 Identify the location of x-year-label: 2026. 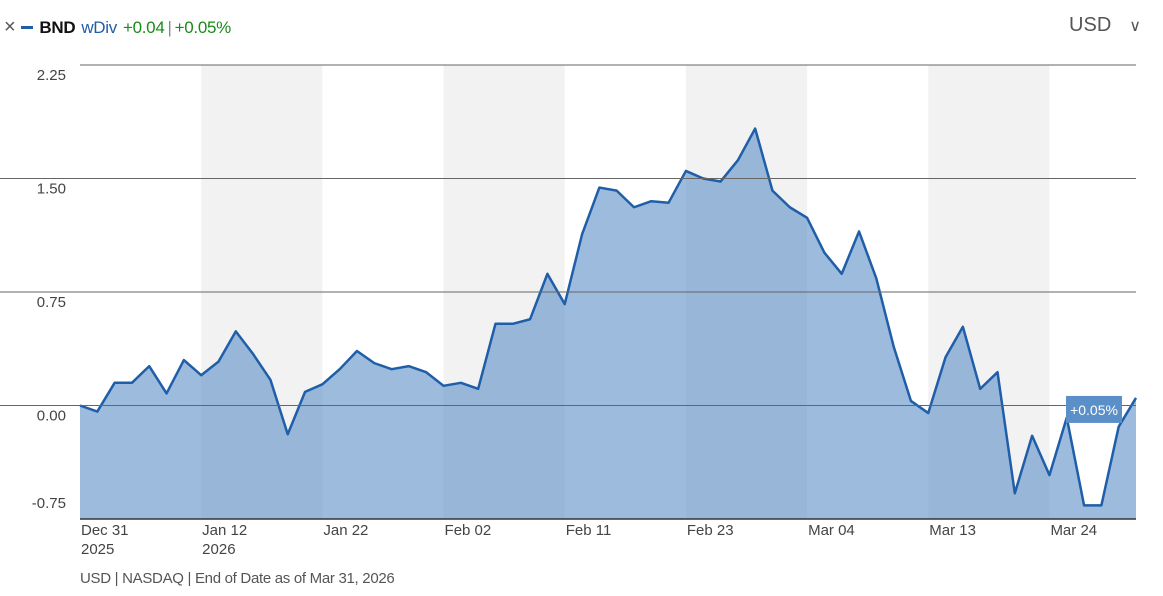
(218, 549).